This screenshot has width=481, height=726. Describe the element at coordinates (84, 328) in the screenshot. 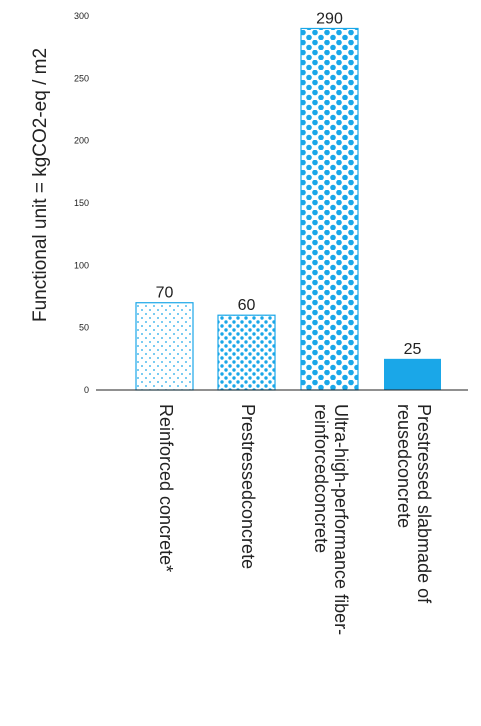

I see `y-tick-label: 50` at that location.